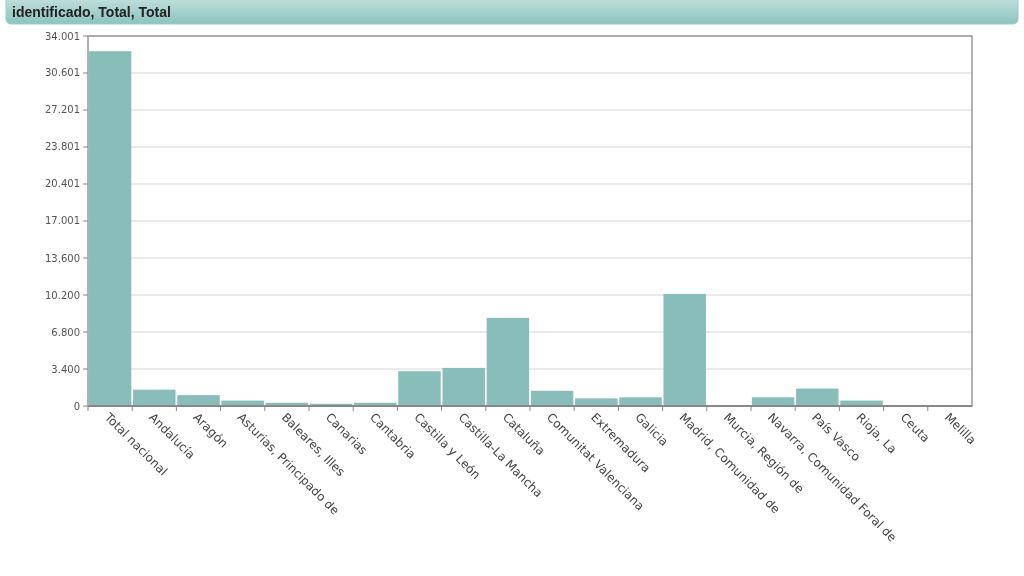 This screenshot has width=1024, height=576. I want to click on y-tick-label: 17.001, so click(62, 221).